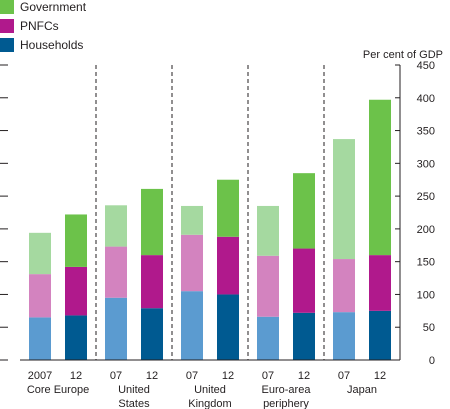 The height and width of the screenshot is (409, 450). Describe the element at coordinates (426, 197) in the screenshot. I see `y-tick-label: 250` at that location.